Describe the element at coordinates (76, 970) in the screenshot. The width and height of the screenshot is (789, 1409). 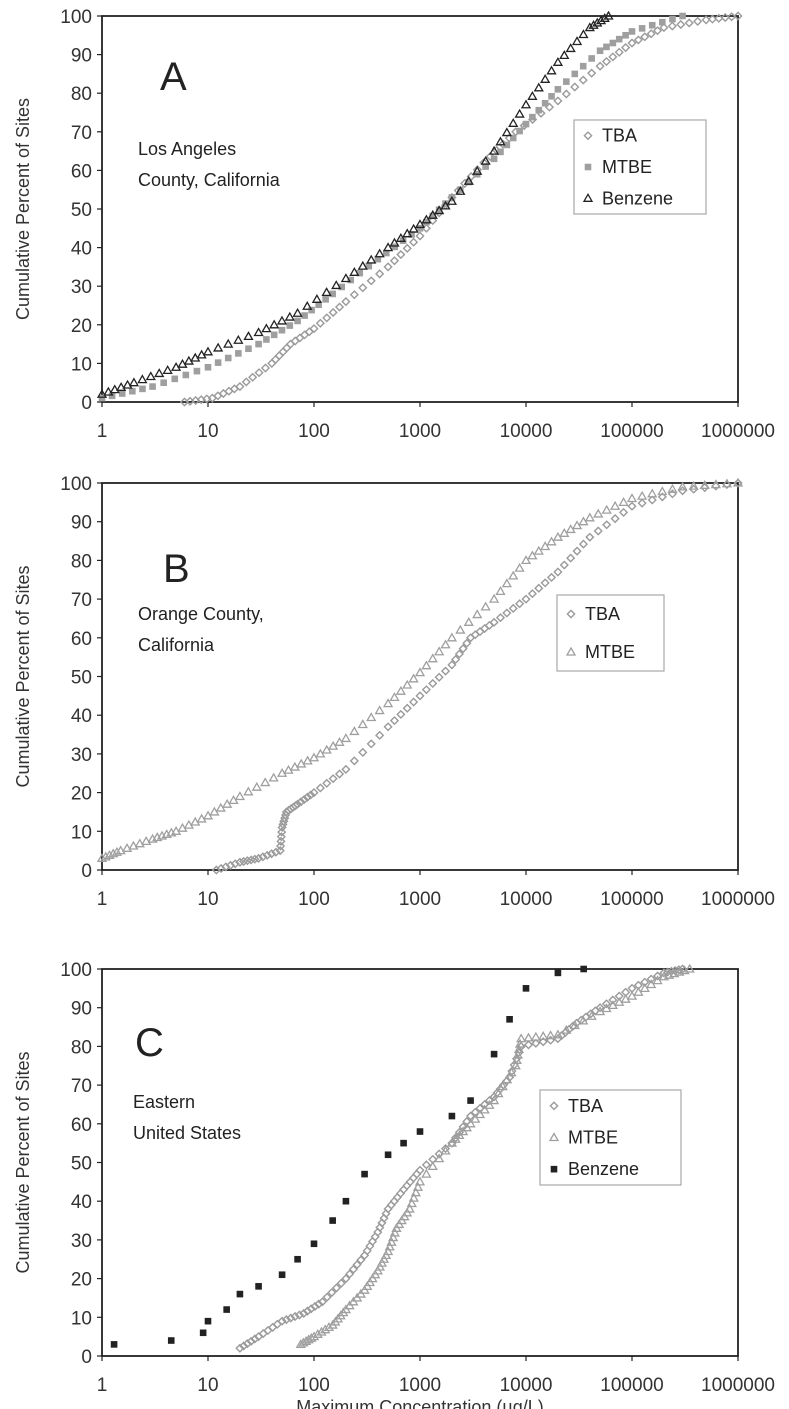
I see `y-tick-label: 100` at that location.